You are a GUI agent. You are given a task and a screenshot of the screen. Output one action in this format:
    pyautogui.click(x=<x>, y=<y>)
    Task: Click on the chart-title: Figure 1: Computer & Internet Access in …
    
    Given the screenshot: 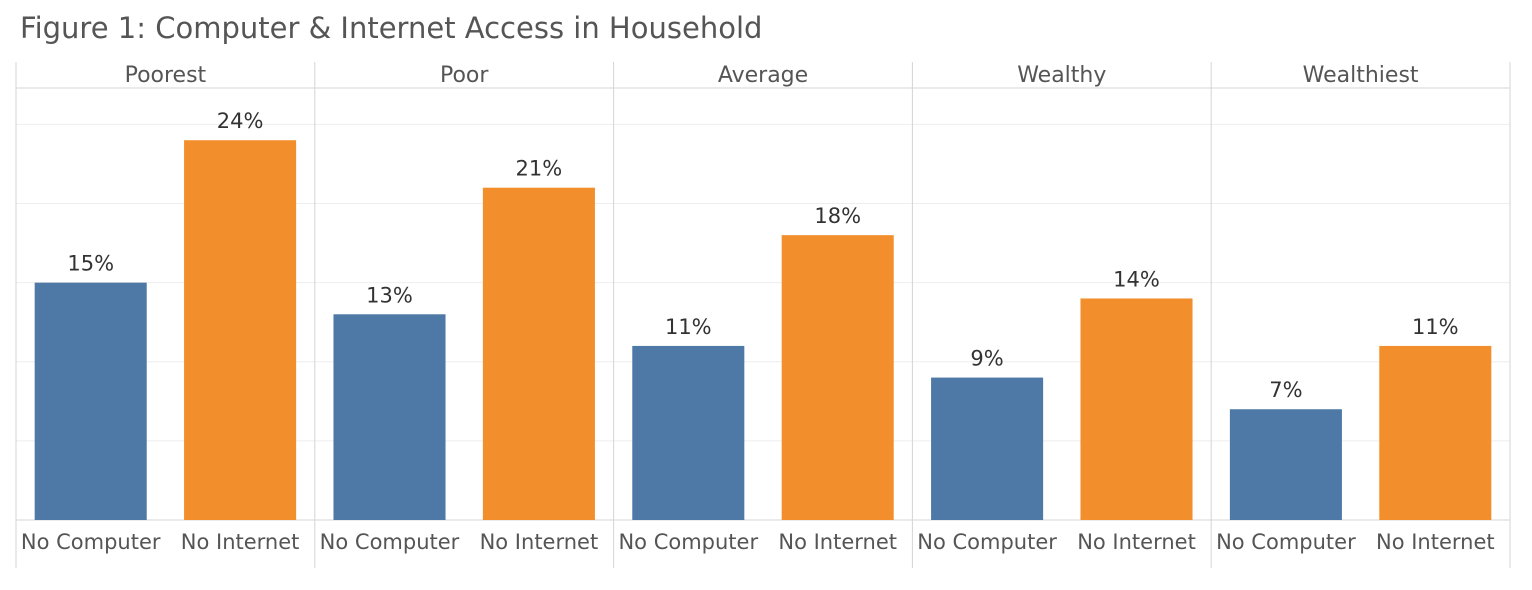 What is the action you would take?
    pyautogui.click(x=391, y=28)
    